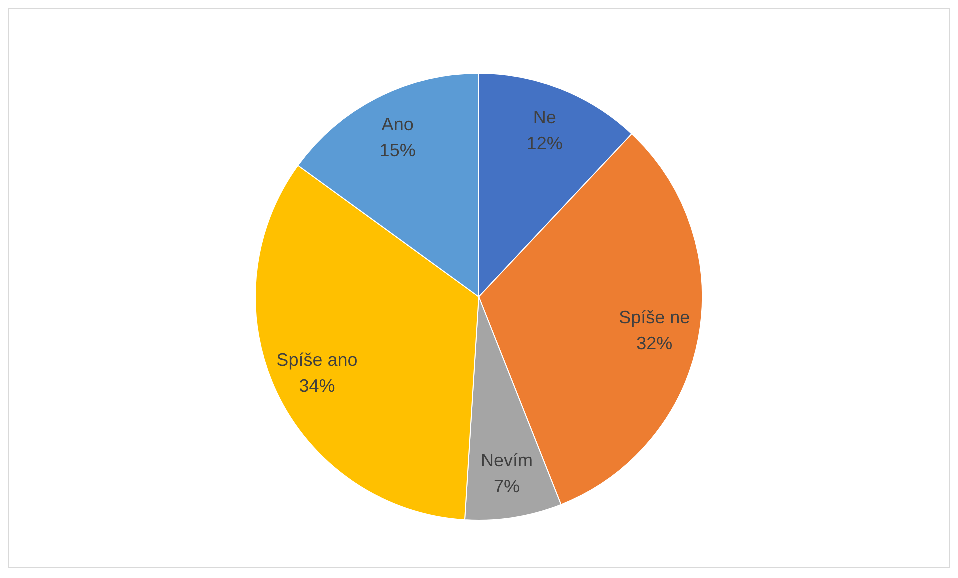  Describe the element at coordinates (544, 144) in the screenshot. I see `data-label: 12%` at that location.